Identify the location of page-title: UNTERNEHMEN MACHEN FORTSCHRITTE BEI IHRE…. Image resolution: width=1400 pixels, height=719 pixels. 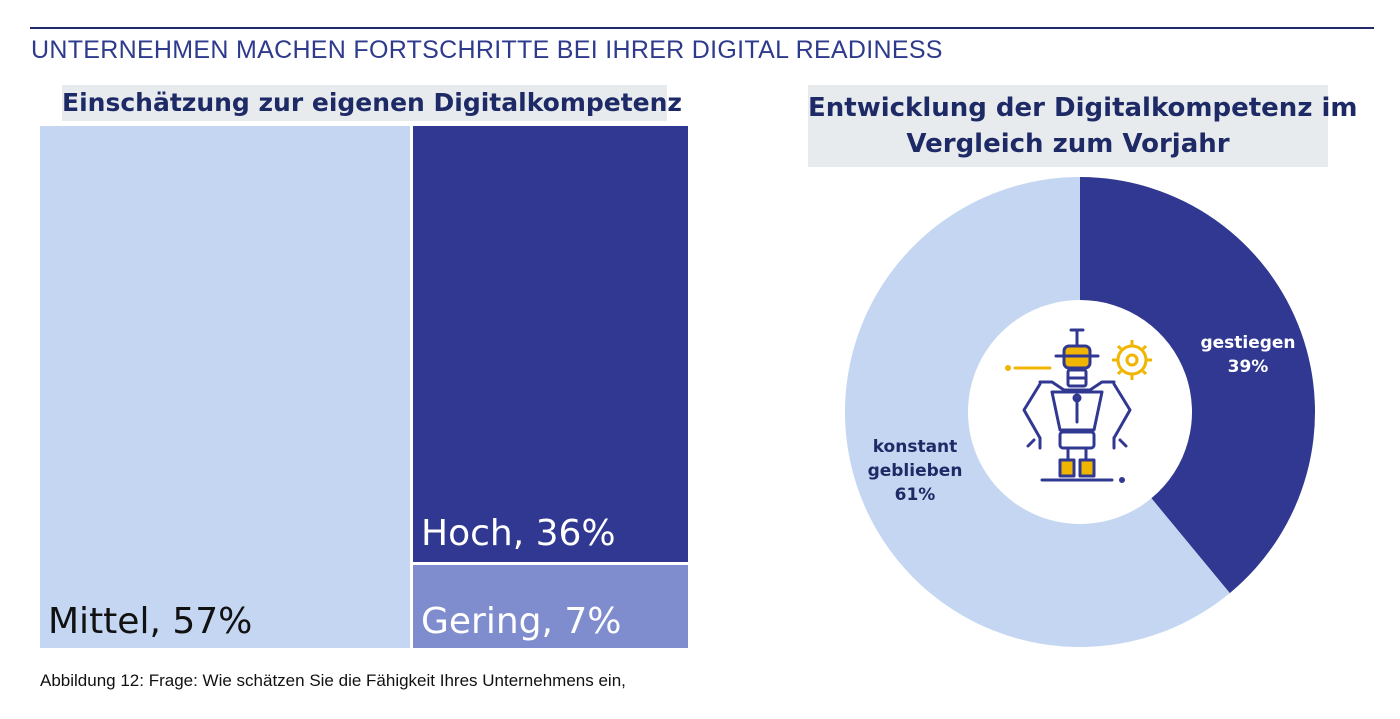
(487, 50).